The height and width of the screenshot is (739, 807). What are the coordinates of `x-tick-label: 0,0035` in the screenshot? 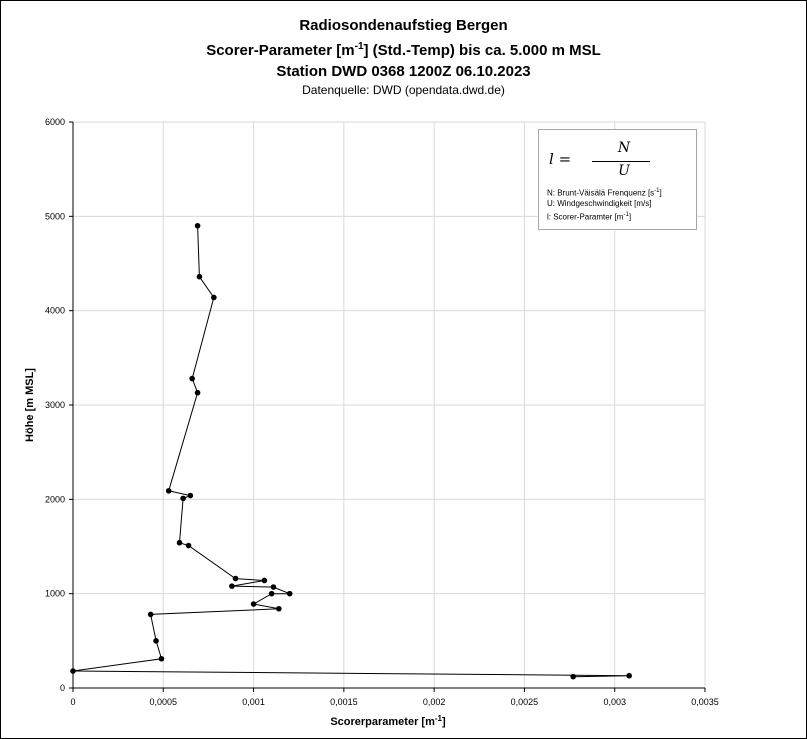 It's located at (705, 702).